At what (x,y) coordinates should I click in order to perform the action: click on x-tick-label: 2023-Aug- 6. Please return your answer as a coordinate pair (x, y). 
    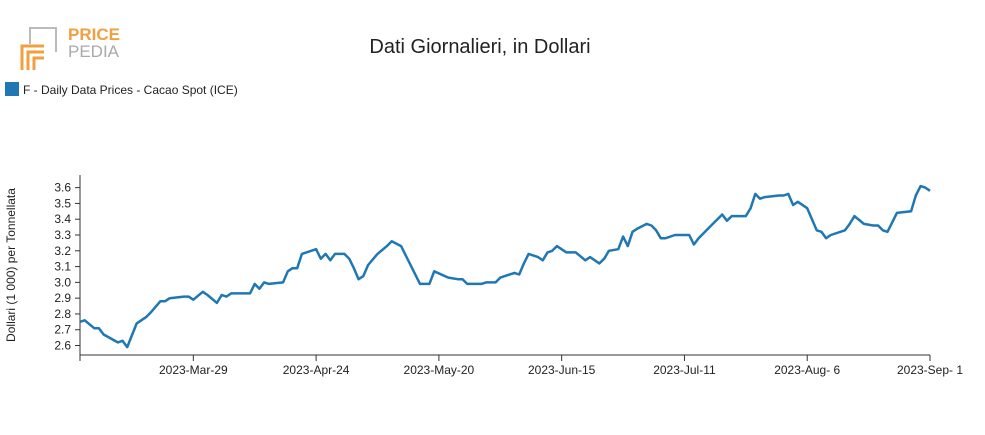
    Looking at the image, I should click on (807, 370).